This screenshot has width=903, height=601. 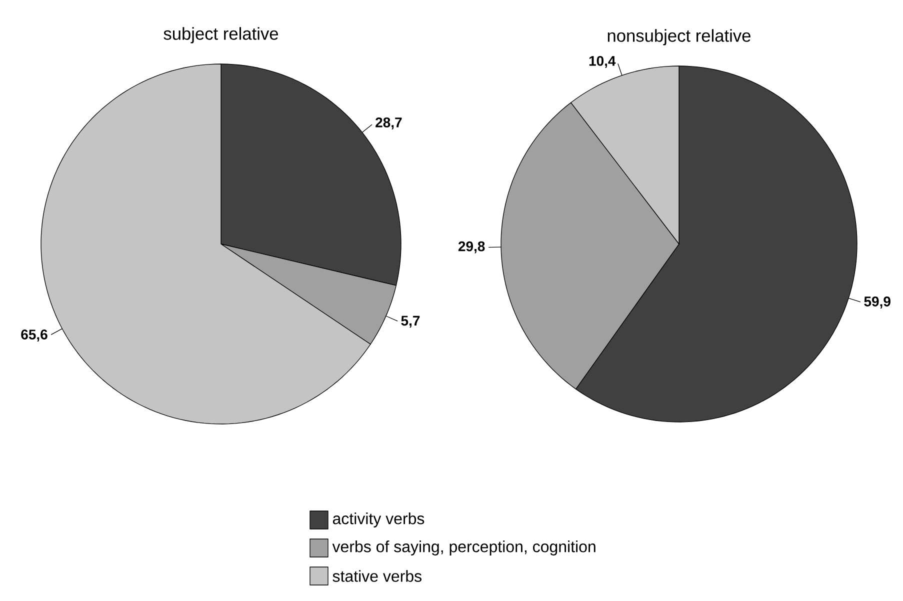 What do you see at coordinates (389, 123) in the screenshot?
I see `data-label: 28,7` at bounding box center [389, 123].